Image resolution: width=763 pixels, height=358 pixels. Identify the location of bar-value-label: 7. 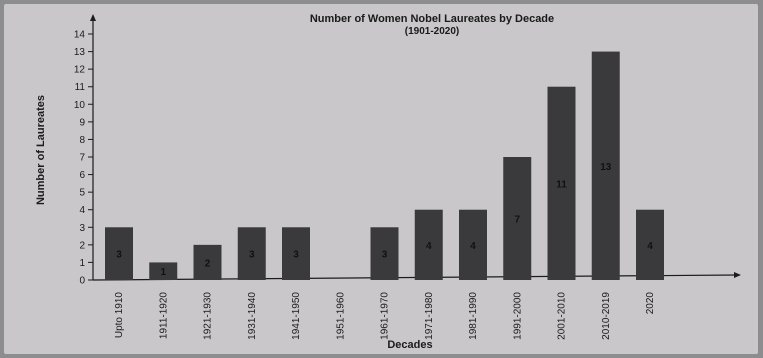
(517, 220).